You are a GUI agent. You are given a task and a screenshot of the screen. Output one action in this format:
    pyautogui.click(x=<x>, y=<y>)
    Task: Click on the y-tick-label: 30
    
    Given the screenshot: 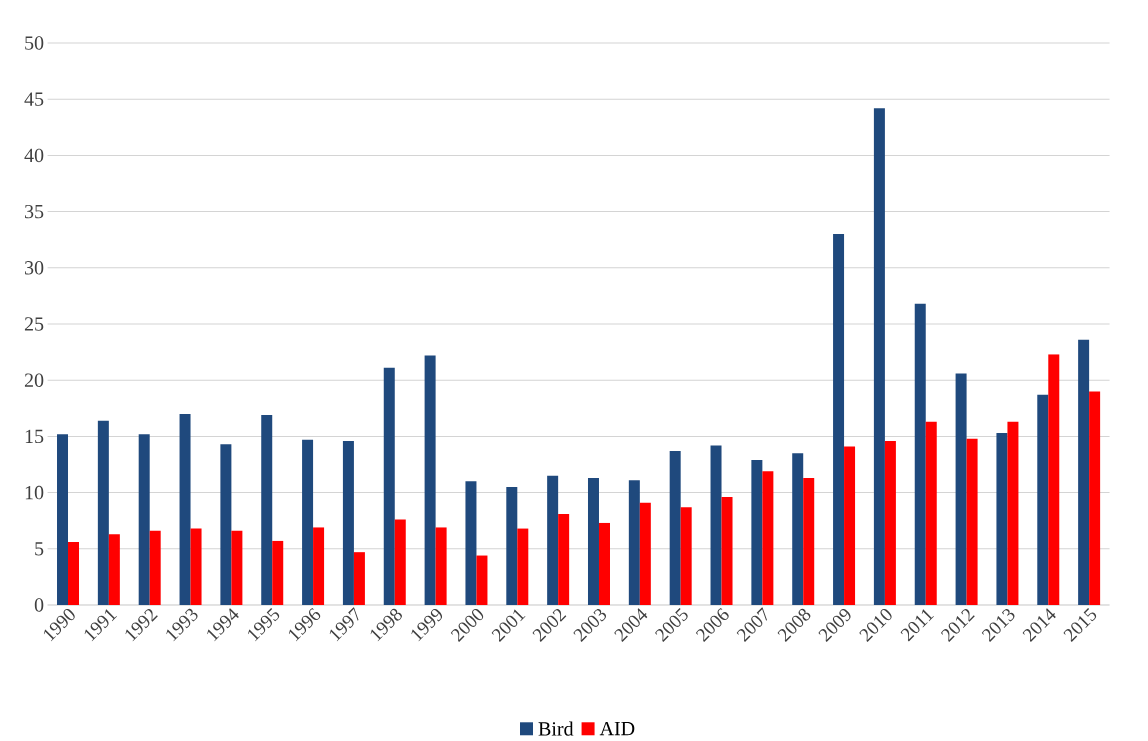 What is the action you would take?
    pyautogui.click(x=34, y=268)
    